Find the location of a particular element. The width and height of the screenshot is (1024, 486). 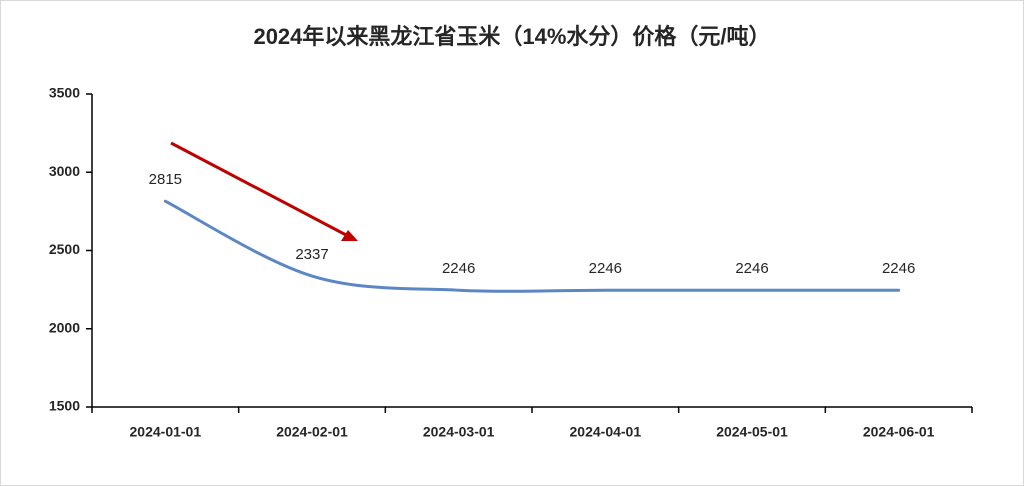

x-tick-label: 2024-03-01 is located at coordinates (459, 432).